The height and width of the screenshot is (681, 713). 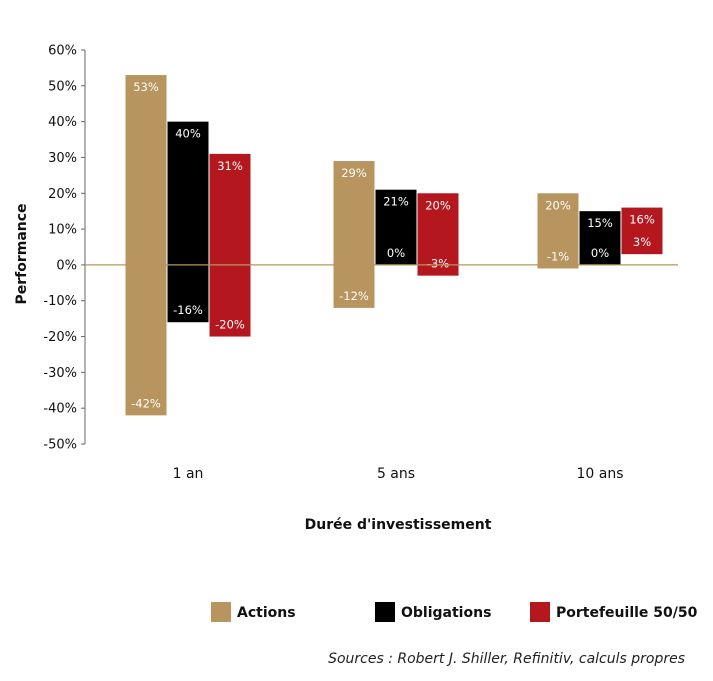 What do you see at coordinates (627, 613) in the screenshot?
I see `legend-label: Portefeuille 50/50` at bounding box center [627, 613].